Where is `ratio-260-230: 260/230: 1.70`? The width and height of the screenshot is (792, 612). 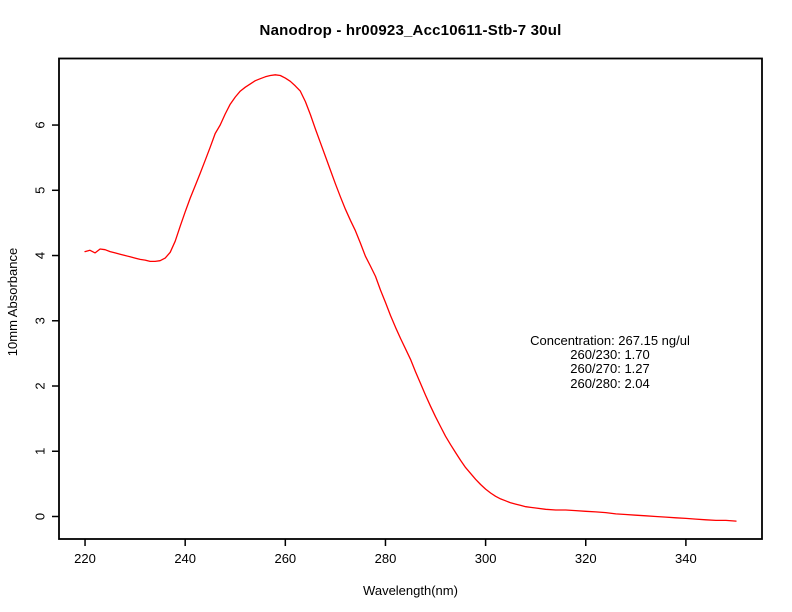
ratio-260-230: 260/230: 1.70 is located at coordinates (610, 355).